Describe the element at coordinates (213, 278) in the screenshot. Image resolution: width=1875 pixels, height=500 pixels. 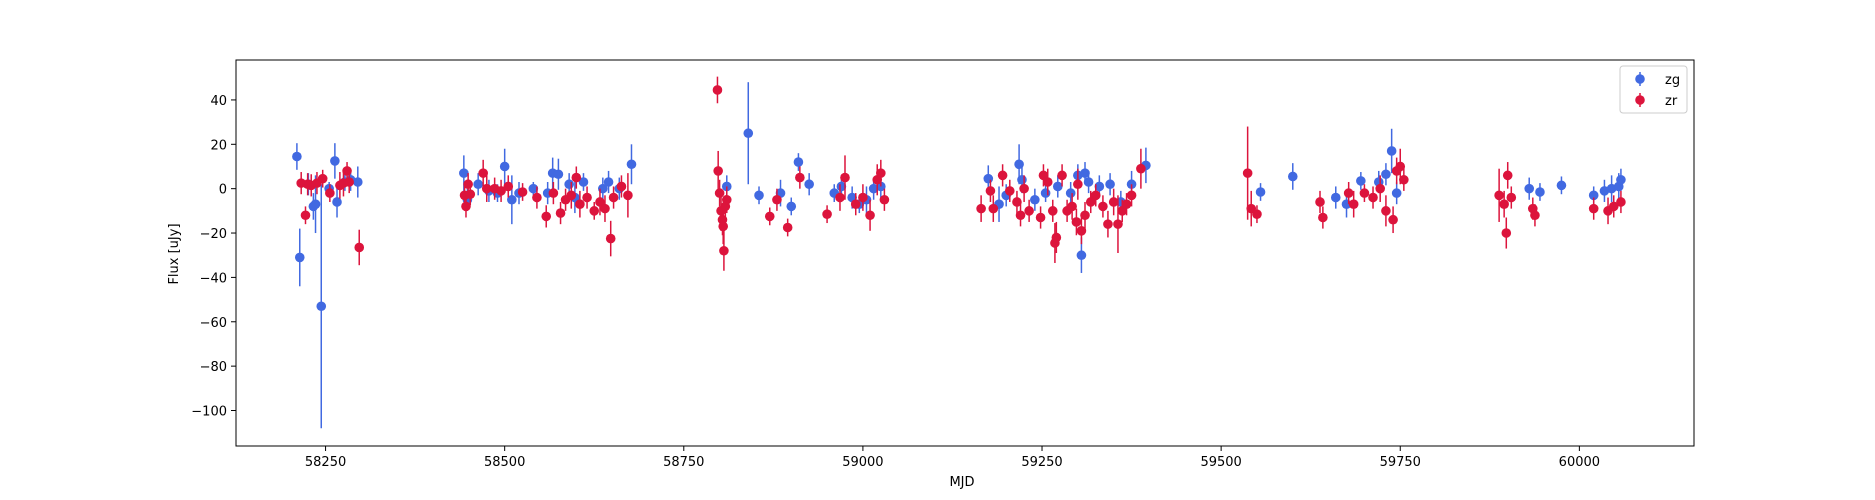
I see `y-tick-label: −40` at that location.